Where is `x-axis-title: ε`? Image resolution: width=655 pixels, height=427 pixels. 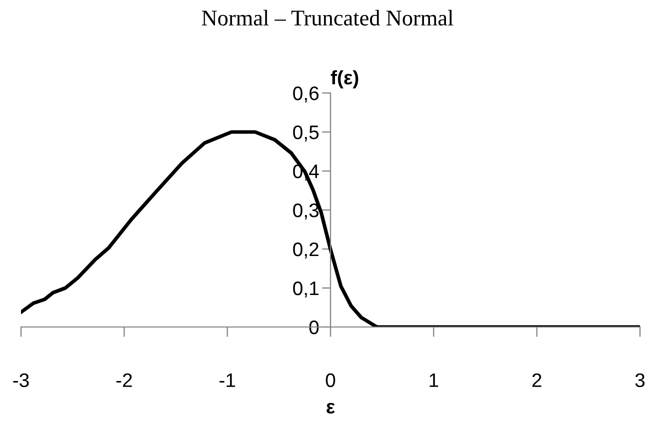
x-axis-title: ε is located at coordinates (330, 408).